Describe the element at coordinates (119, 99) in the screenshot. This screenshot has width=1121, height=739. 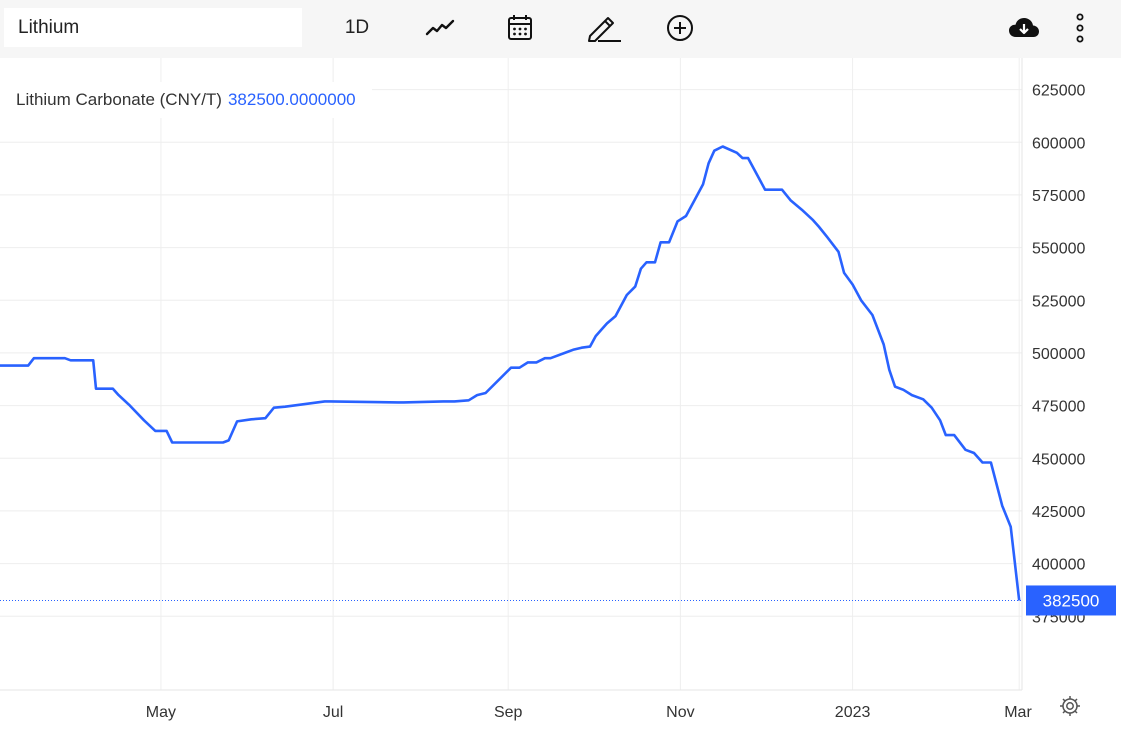
I see `legend-series-name: Lithium Carbonate (CNY/T)` at that location.